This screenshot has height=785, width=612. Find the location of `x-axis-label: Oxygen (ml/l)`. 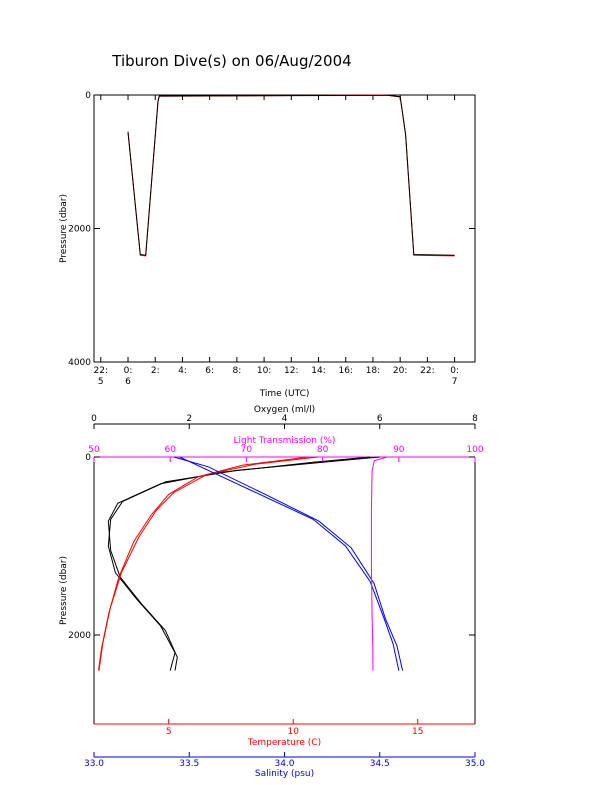

x-axis-label: Oxygen (ml/l) is located at coordinates (284, 410).